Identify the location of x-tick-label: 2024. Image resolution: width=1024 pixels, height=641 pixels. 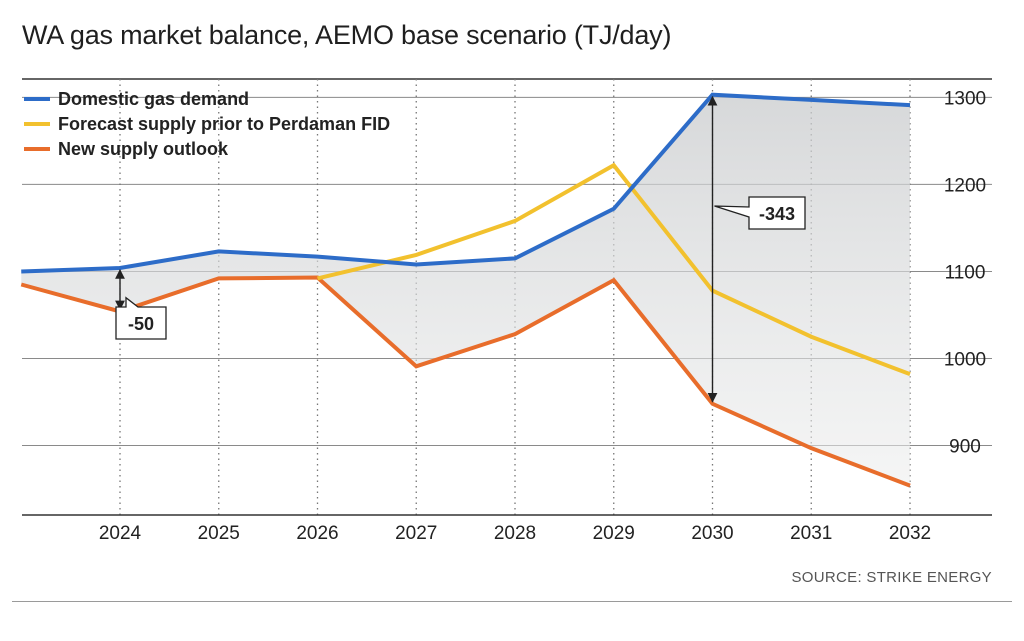
(120, 533).